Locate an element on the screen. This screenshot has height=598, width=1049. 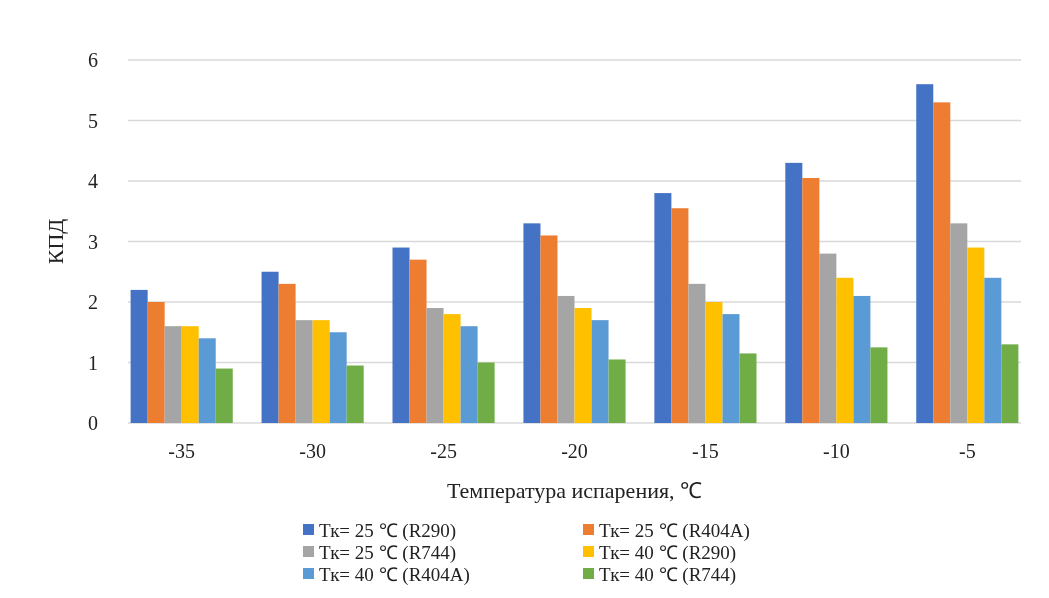
y-tick-label: 2 is located at coordinates (93, 302).